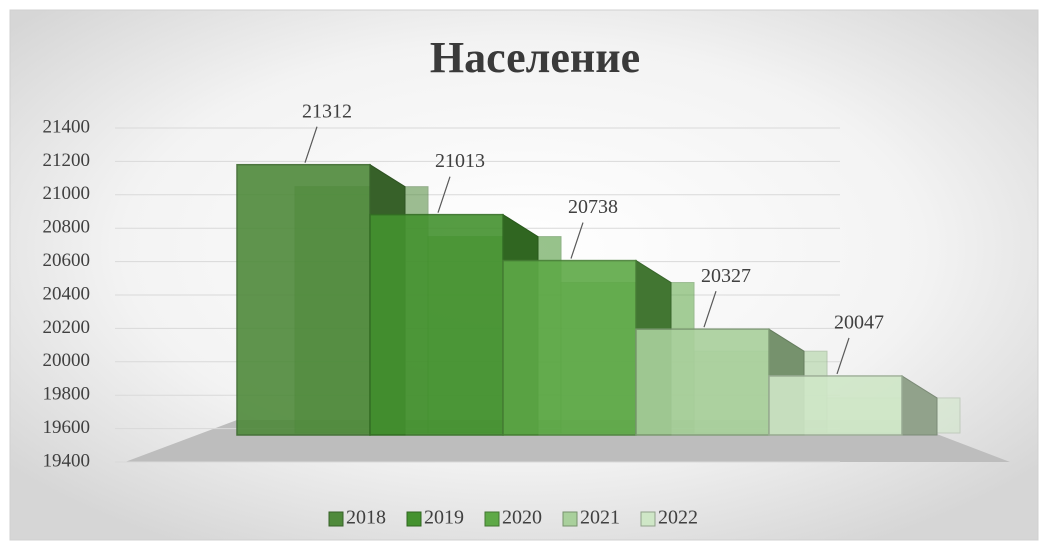 The height and width of the screenshot is (550, 1048). Describe the element at coordinates (67, 260) in the screenshot. I see `y-tick-label: 20600` at that location.